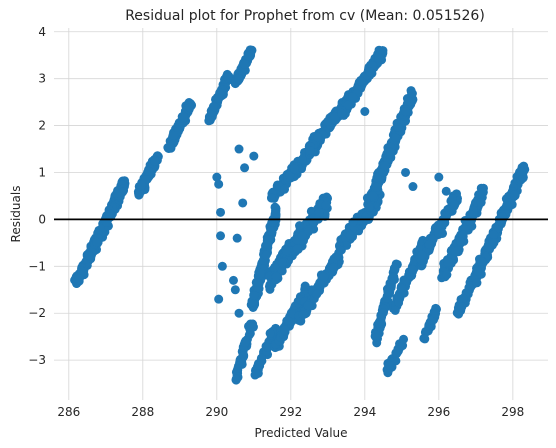 The height and width of the screenshot is (448, 556). What do you see at coordinates (438, 412) in the screenshot?
I see `x-tick-label: 296` at bounding box center [438, 412].